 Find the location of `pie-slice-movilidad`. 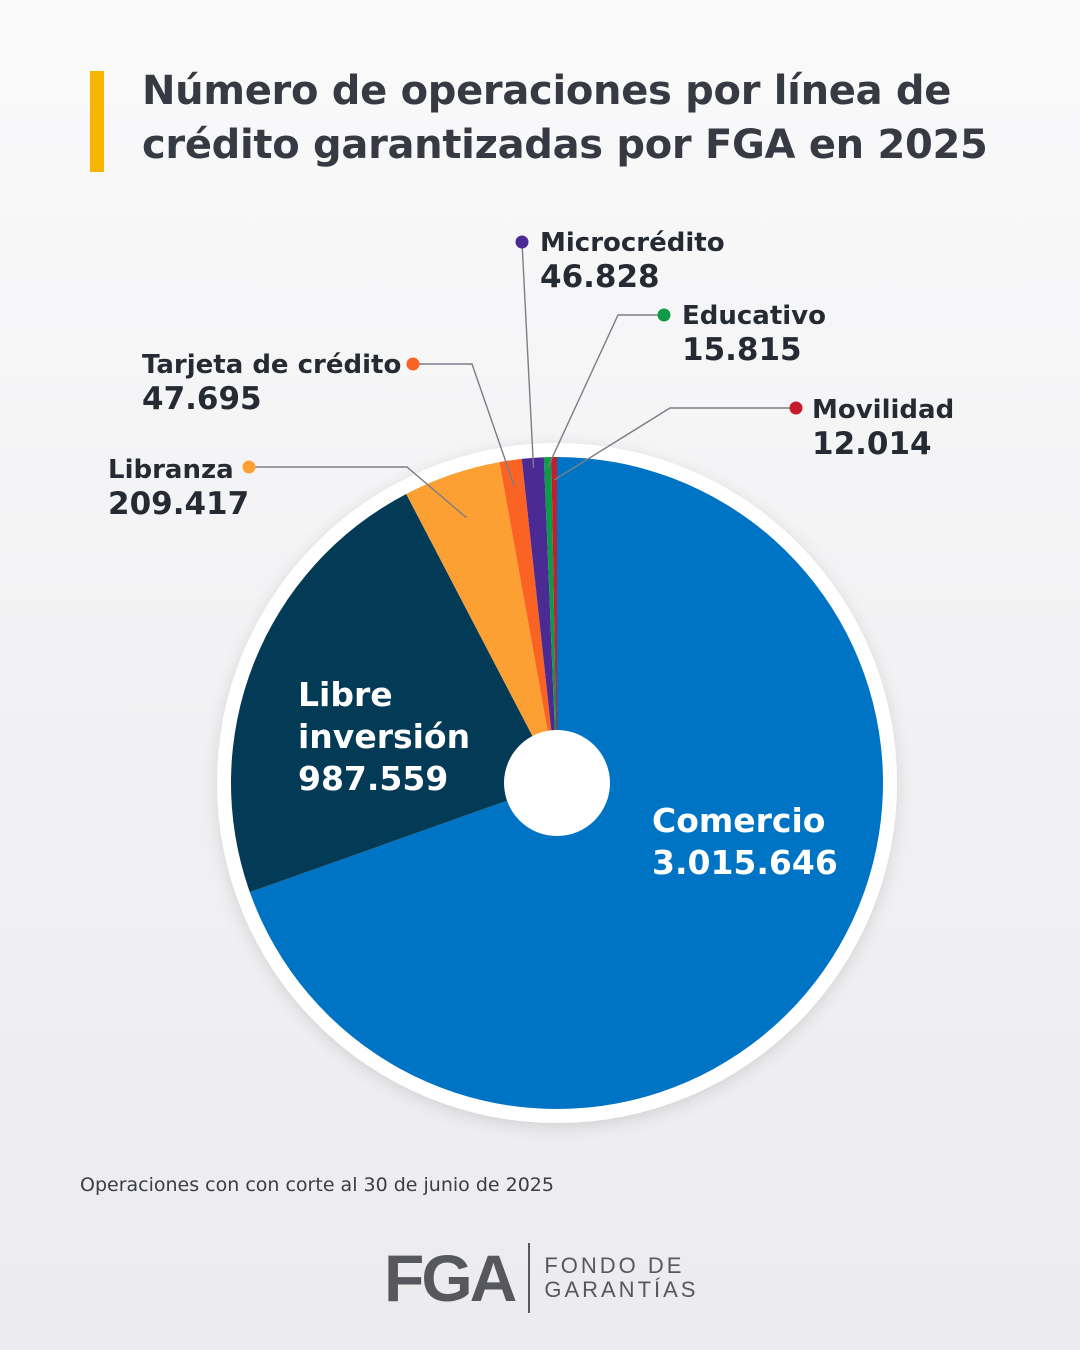

pie-slice-movilidad is located at coordinates (554, 620).